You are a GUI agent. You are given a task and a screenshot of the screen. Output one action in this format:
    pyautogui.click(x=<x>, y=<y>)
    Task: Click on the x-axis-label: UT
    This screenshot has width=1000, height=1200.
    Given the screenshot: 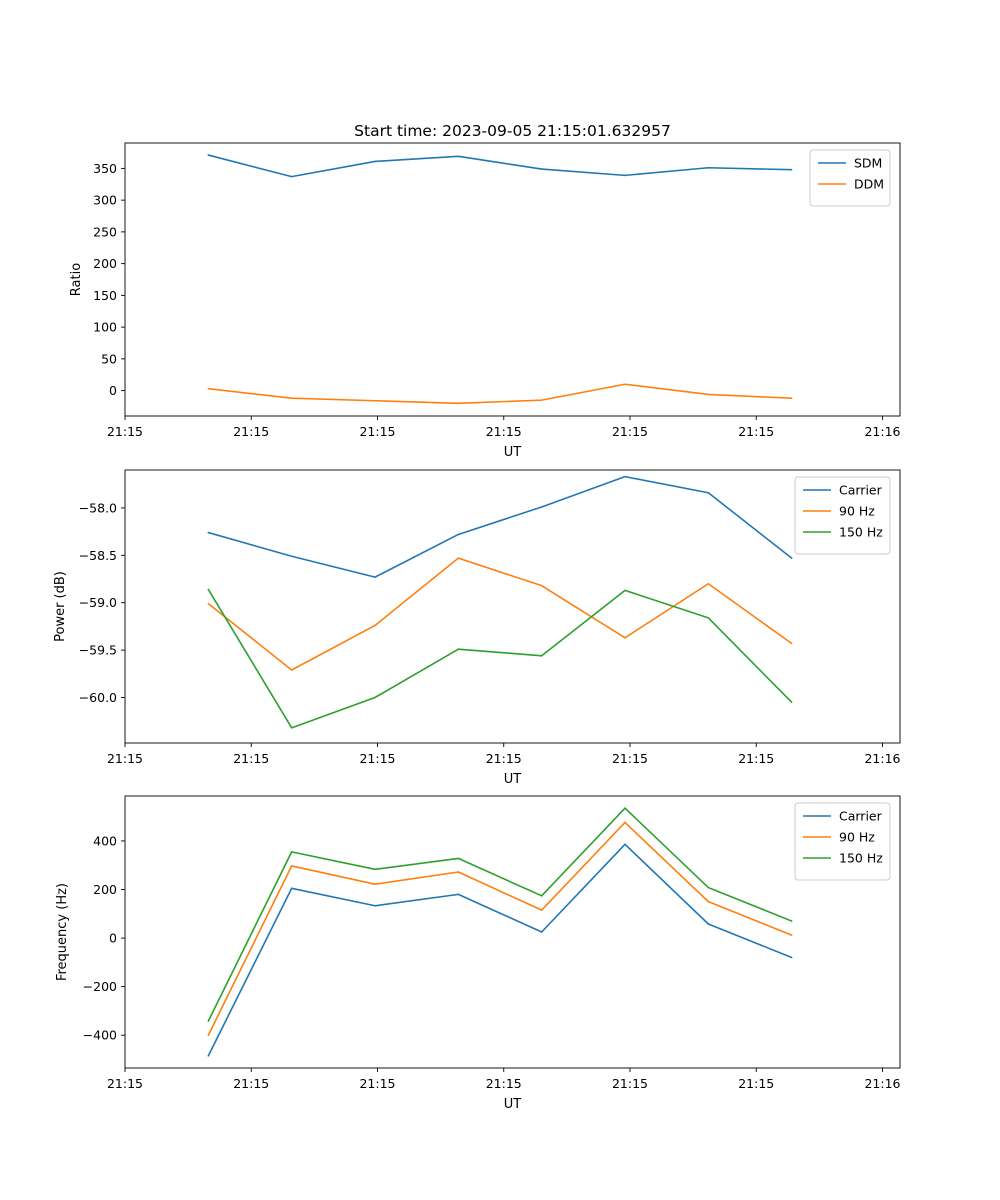 What is the action you would take?
    pyautogui.click(x=513, y=452)
    